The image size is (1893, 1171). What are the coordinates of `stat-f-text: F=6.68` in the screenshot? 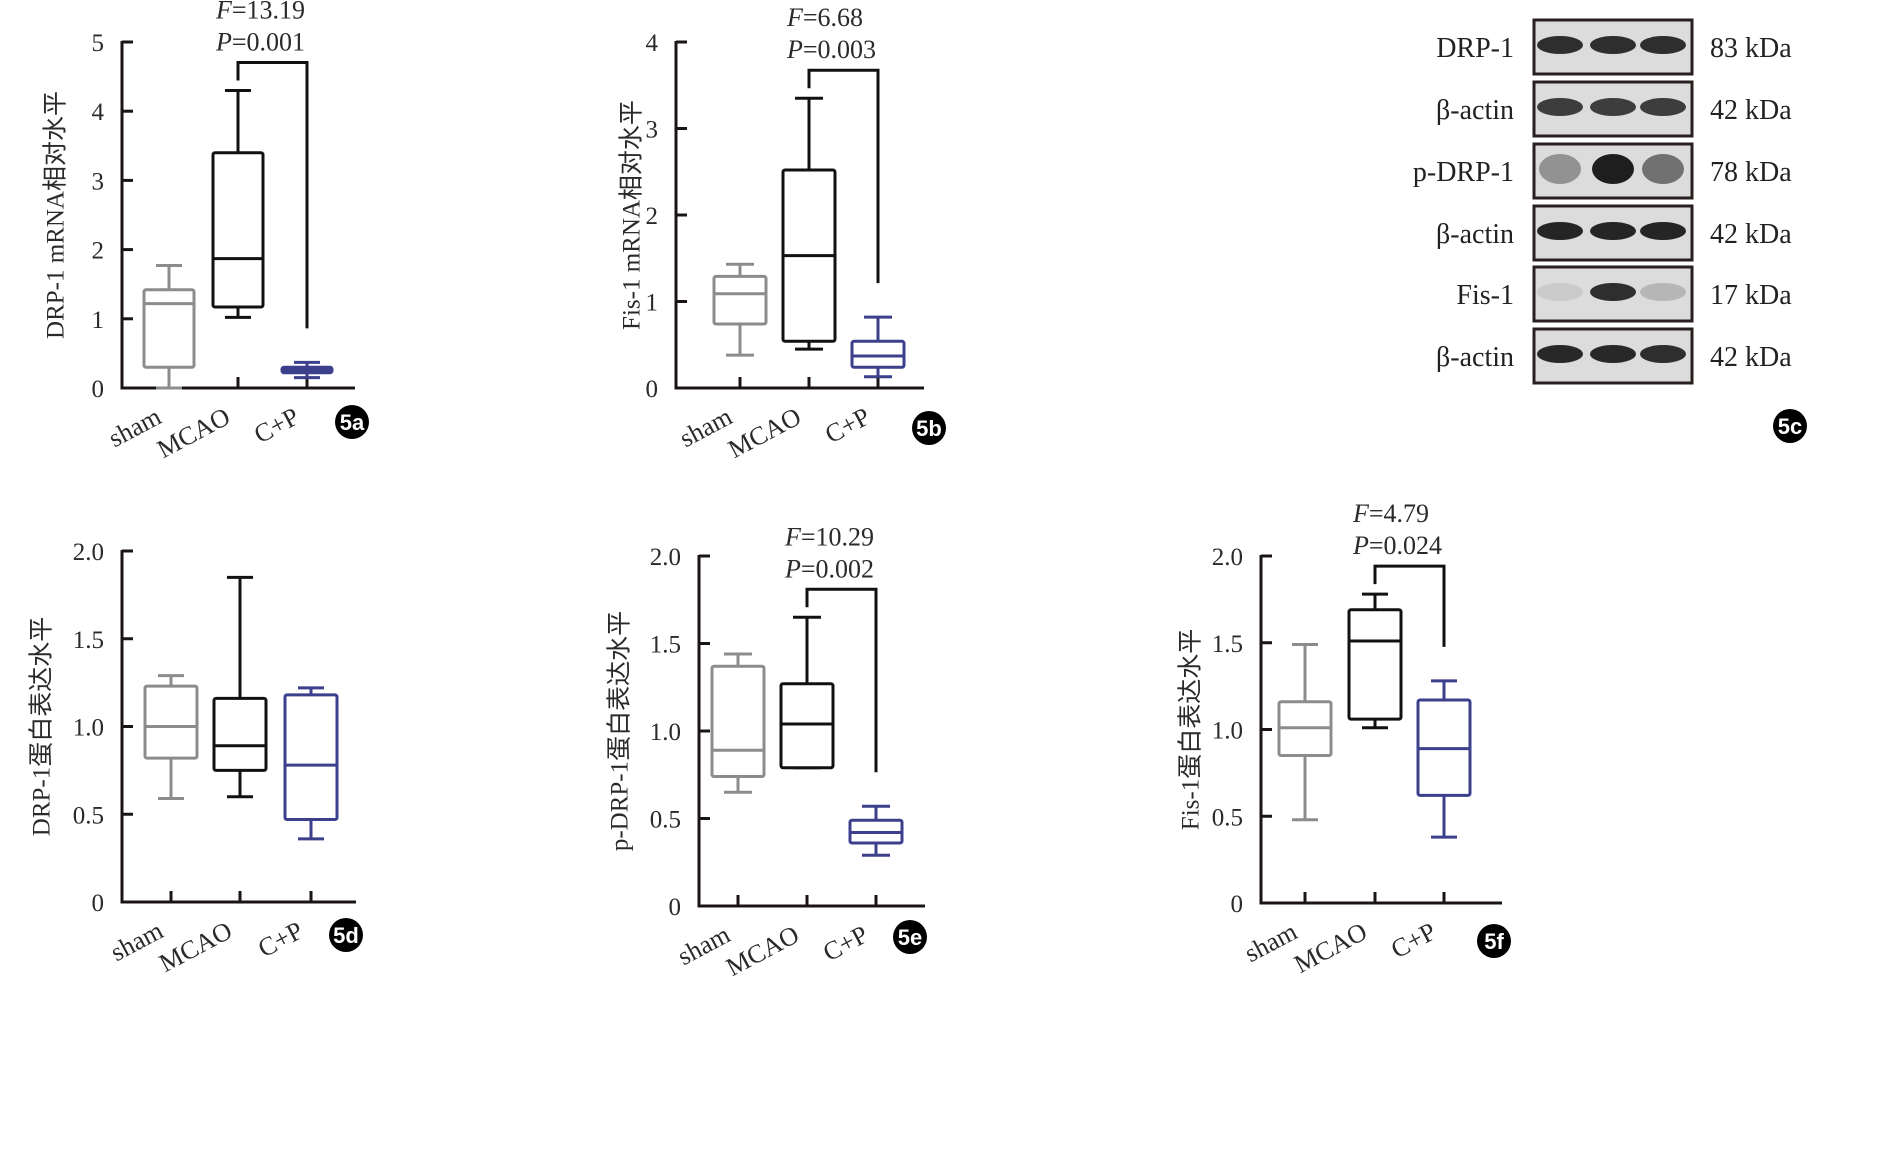 It's located at (824, 17).